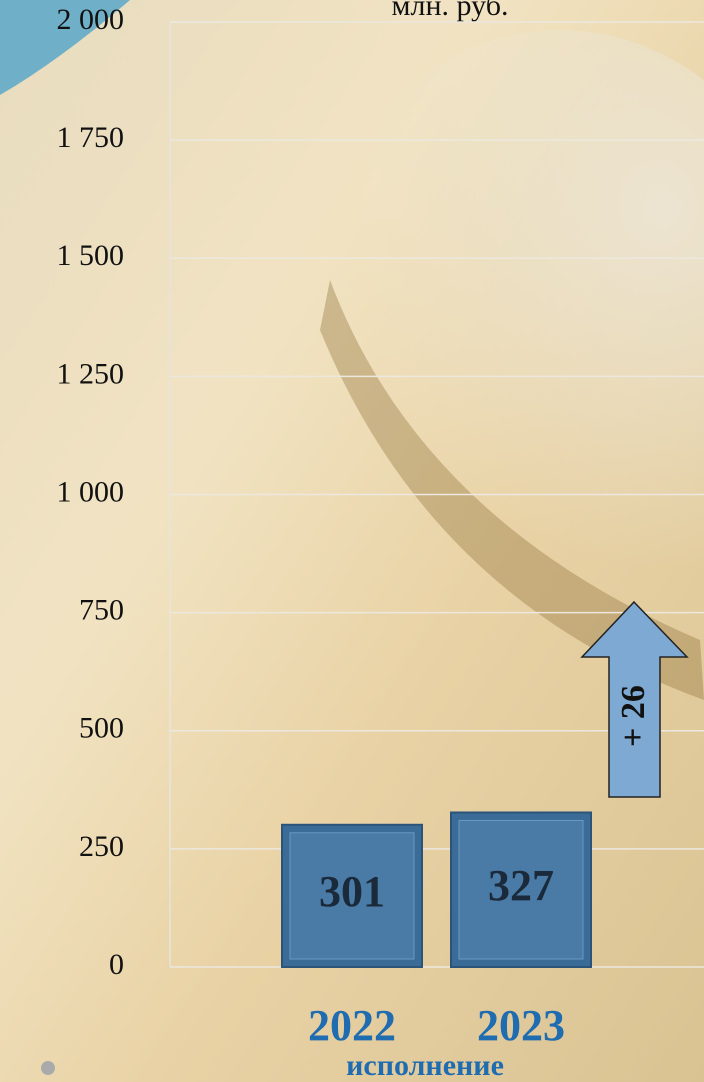  What do you see at coordinates (65, 47) in the screenshot?
I see `corner-decoration` at bounding box center [65, 47].